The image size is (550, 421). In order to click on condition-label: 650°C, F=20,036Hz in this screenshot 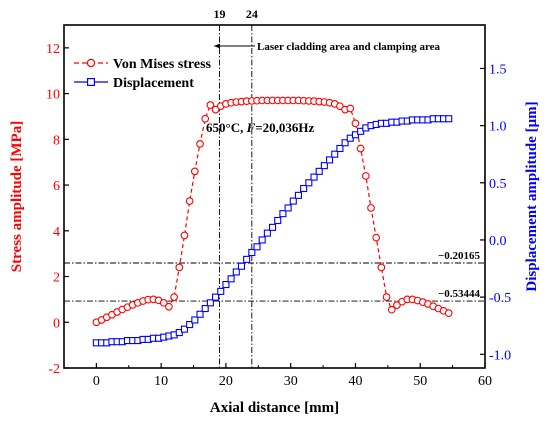, I will do `click(260, 127)`.